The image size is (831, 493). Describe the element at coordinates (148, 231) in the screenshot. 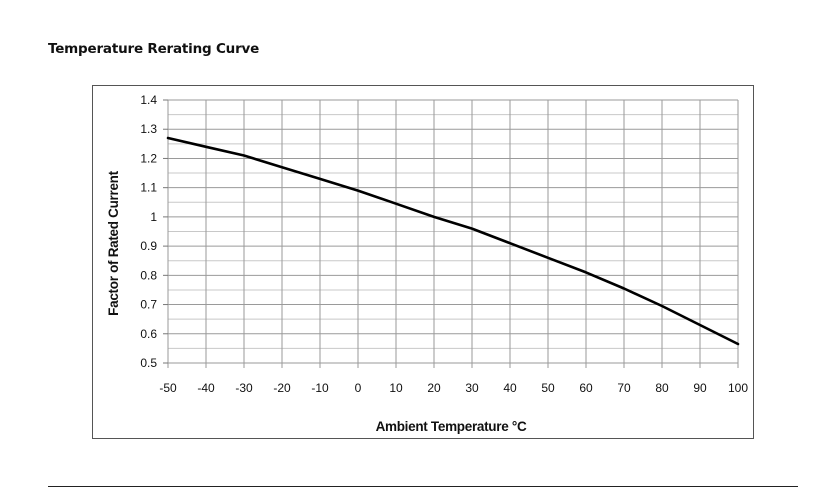

I see `y-tick-labels: 0.5 0.6 0.7 0.8 0.9 1 1.1 1.2 1.3 1.4` at that location.